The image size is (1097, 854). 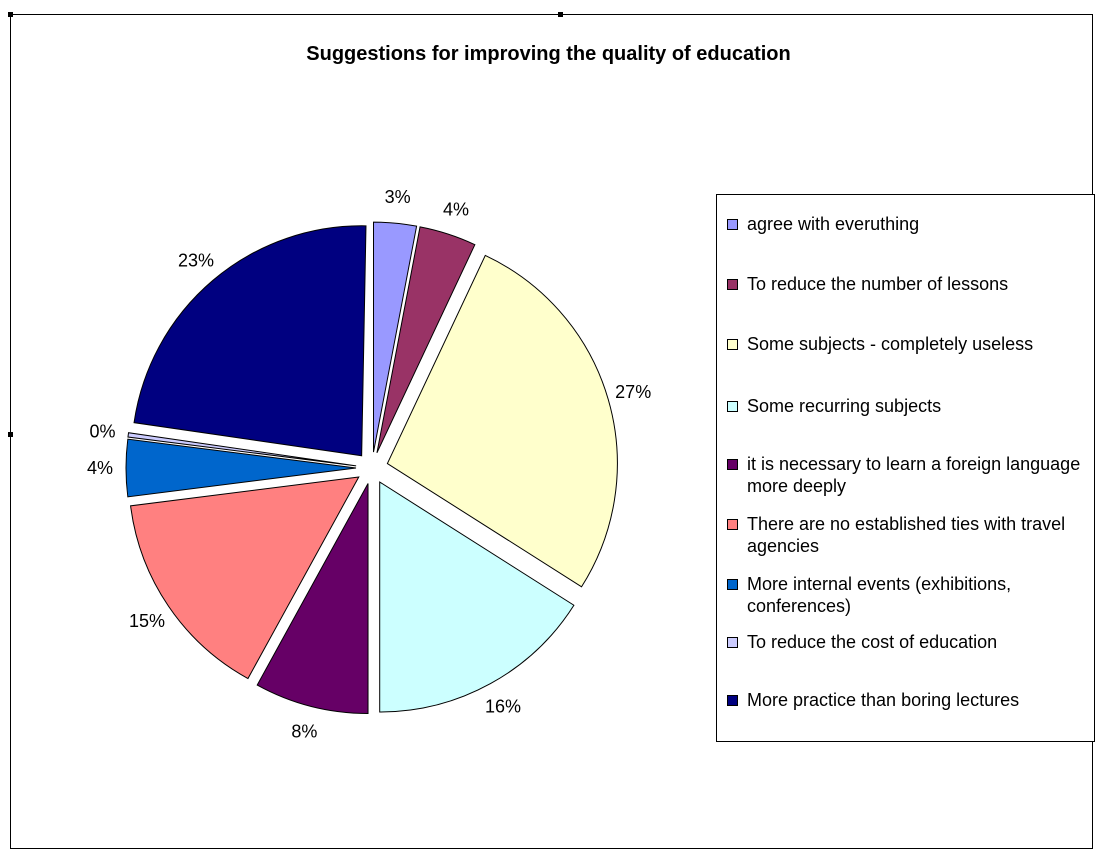 What do you see at coordinates (245, 578) in the screenshot?
I see `pie-slice-there-are-no-established-ties-with-travel-agencies` at bounding box center [245, 578].